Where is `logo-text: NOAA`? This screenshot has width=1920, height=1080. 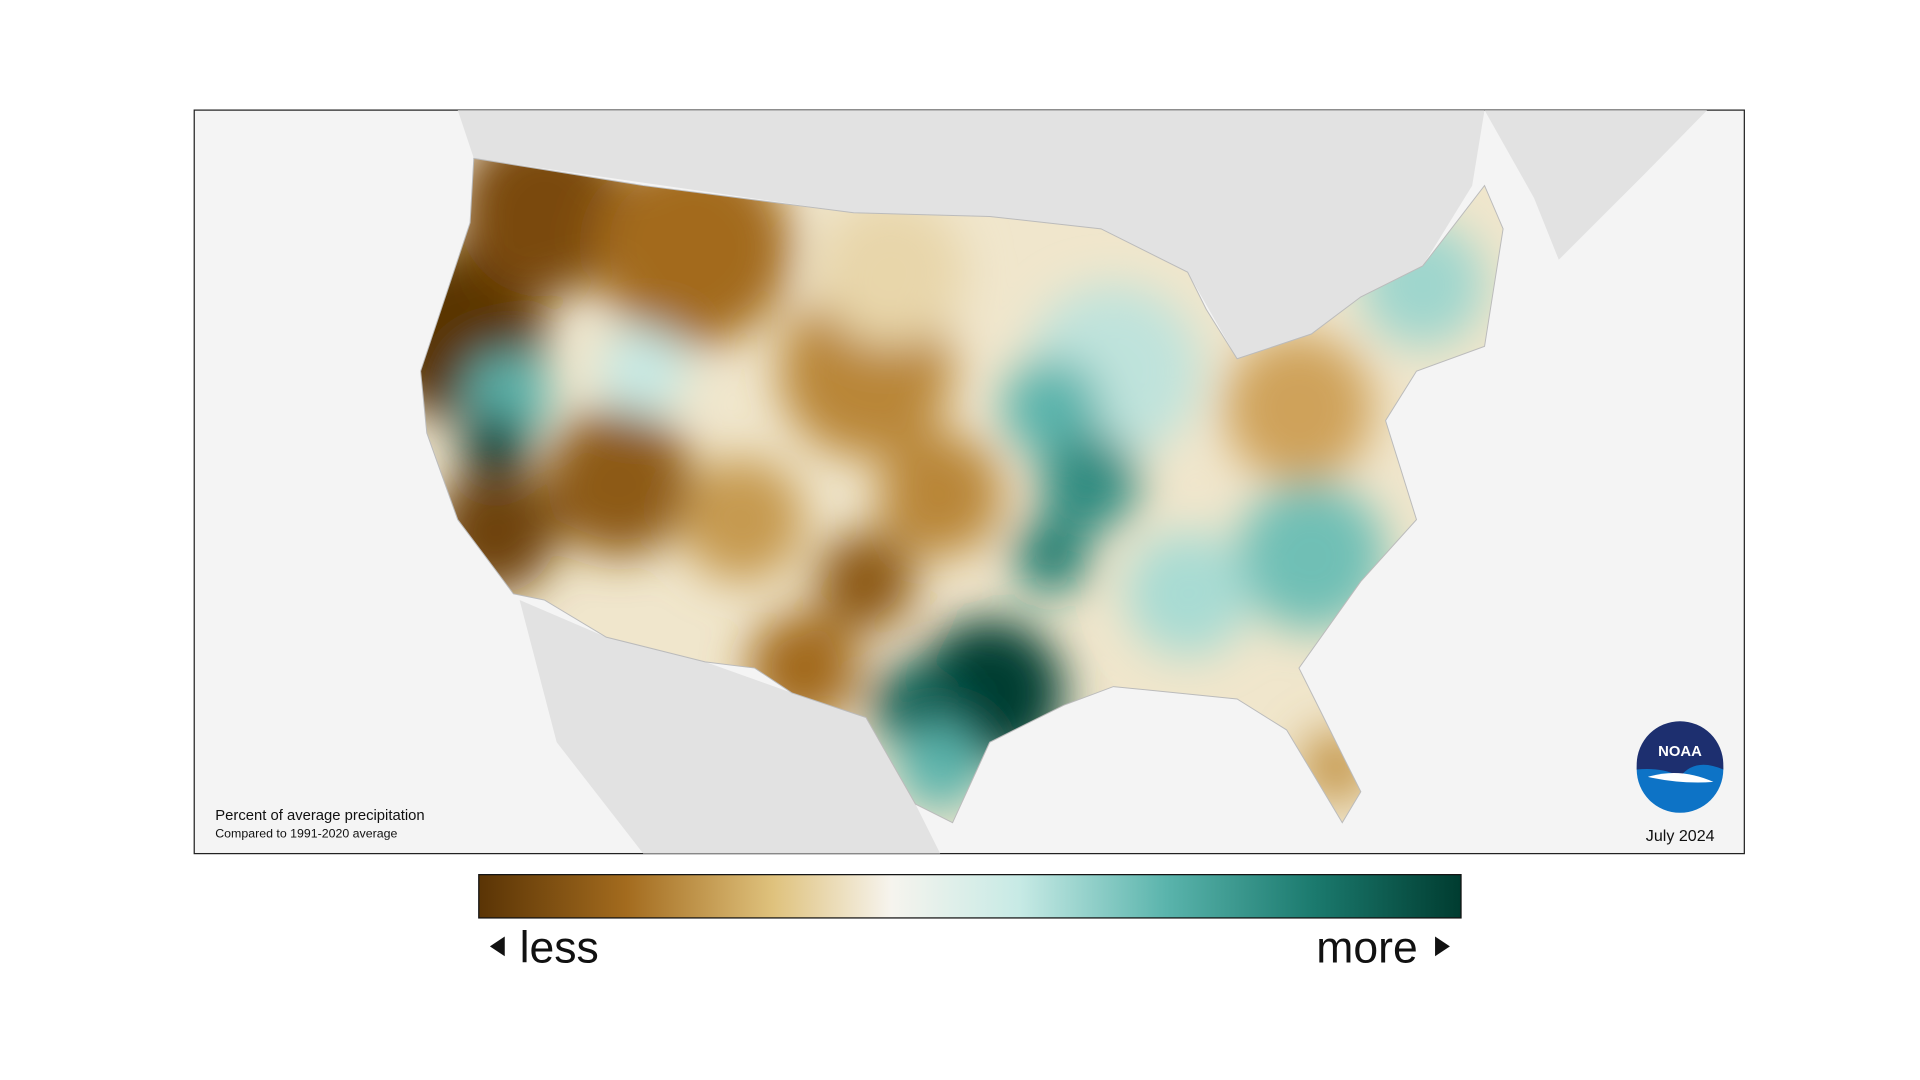 logo-text: NOAA is located at coordinates (1680, 752).